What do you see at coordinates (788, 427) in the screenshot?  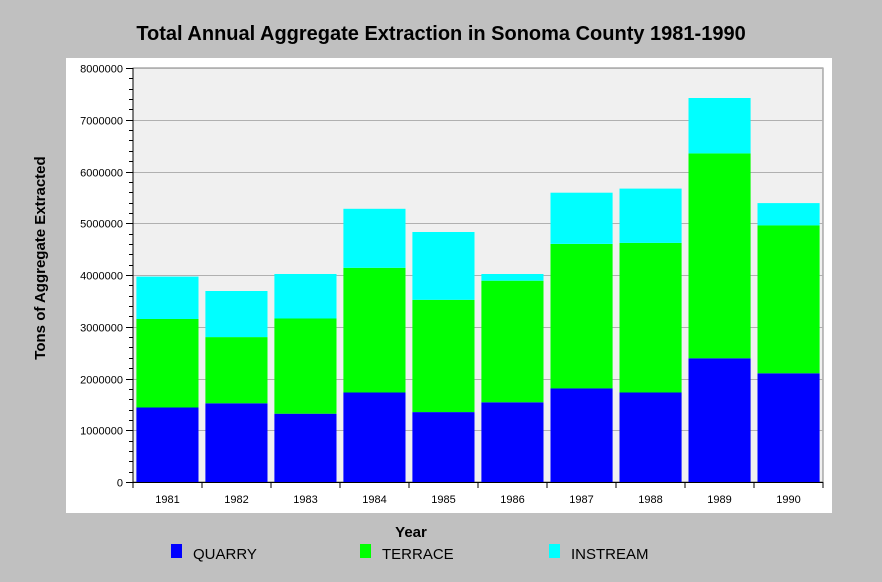 I see `bar-quarry-1990` at bounding box center [788, 427].